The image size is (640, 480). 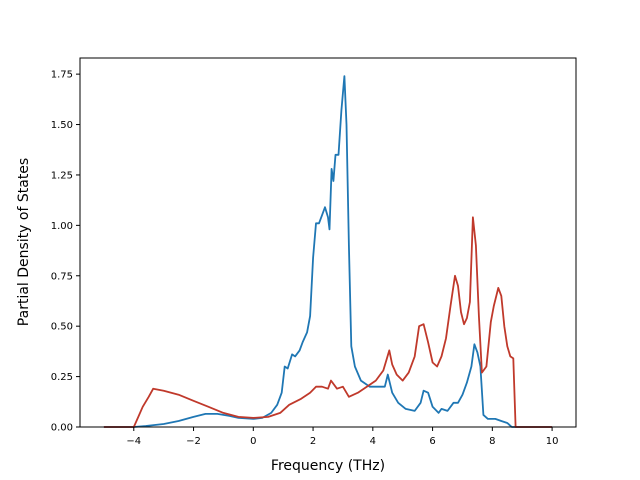 What do you see at coordinates (342, 437) in the screenshot?
I see `x-axis-ticks: −4 −2 0 2 4 6 8 10` at bounding box center [342, 437].